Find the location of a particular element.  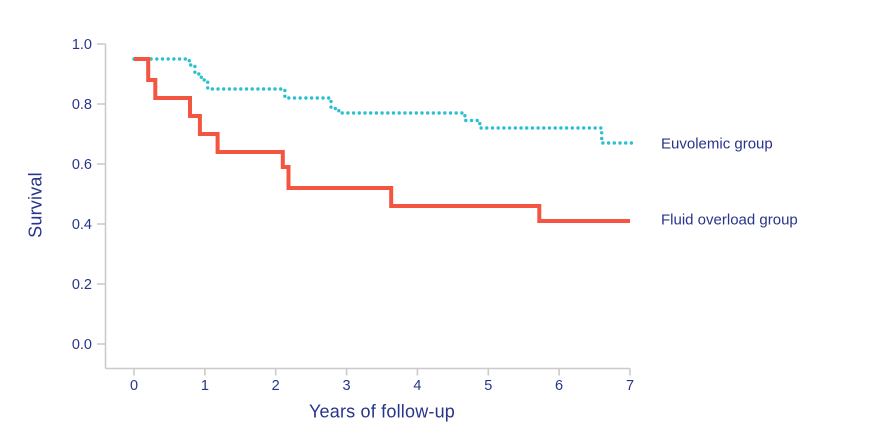

x-tick-label: 6 is located at coordinates (559, 386).